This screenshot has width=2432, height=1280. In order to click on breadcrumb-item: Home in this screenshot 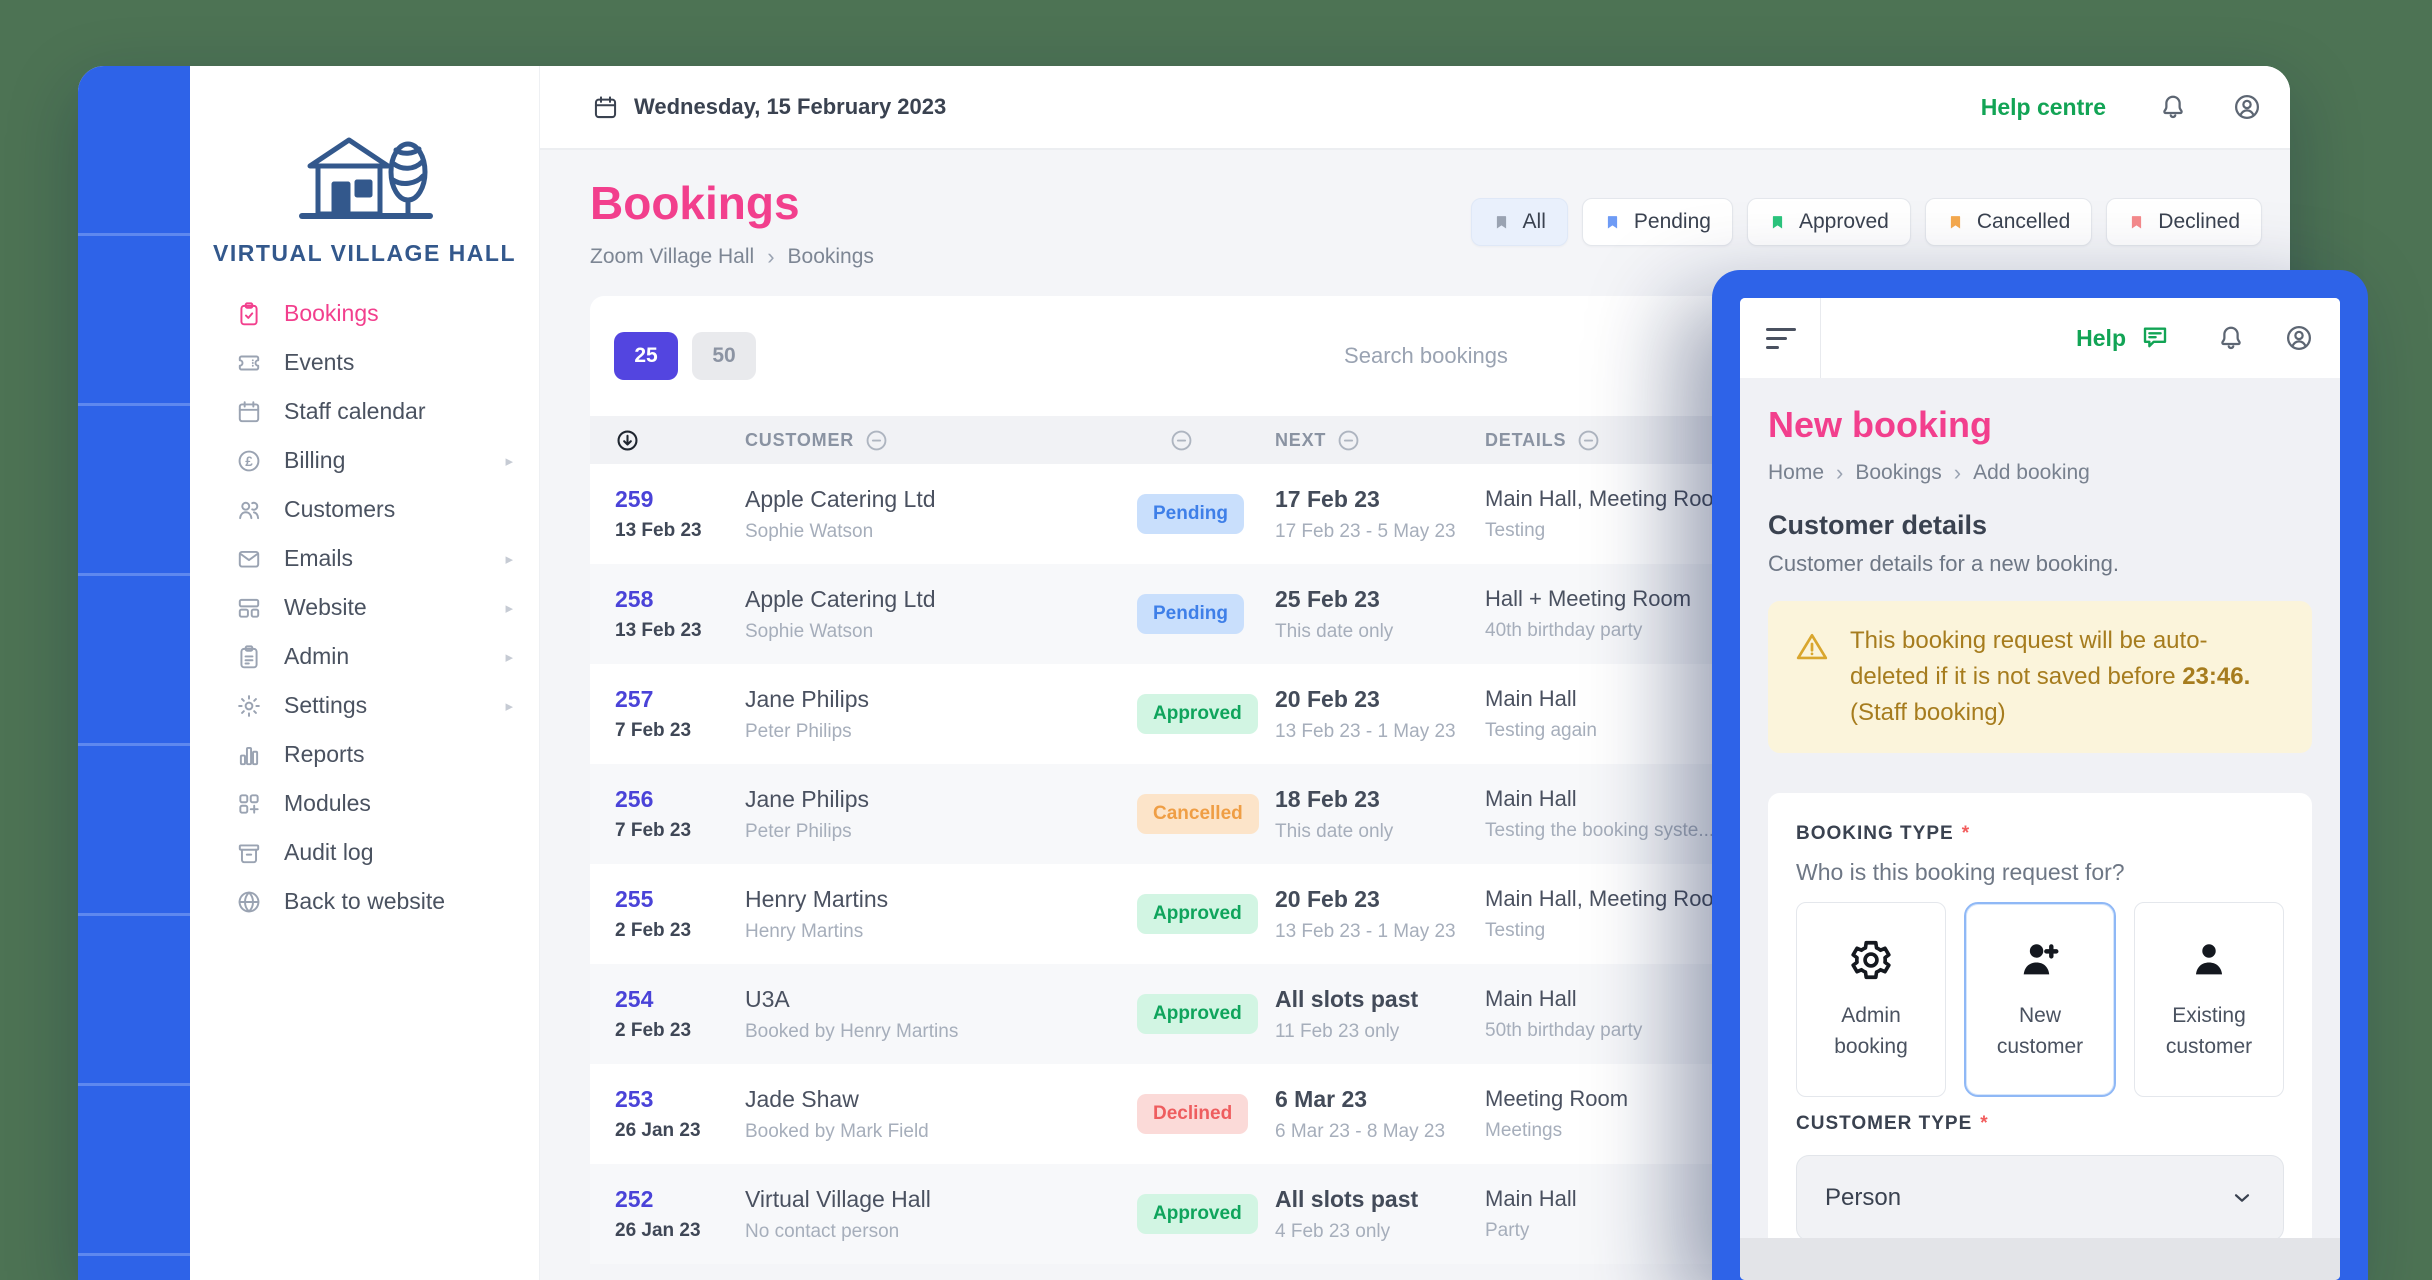, I will do `click(1796, 472)`.